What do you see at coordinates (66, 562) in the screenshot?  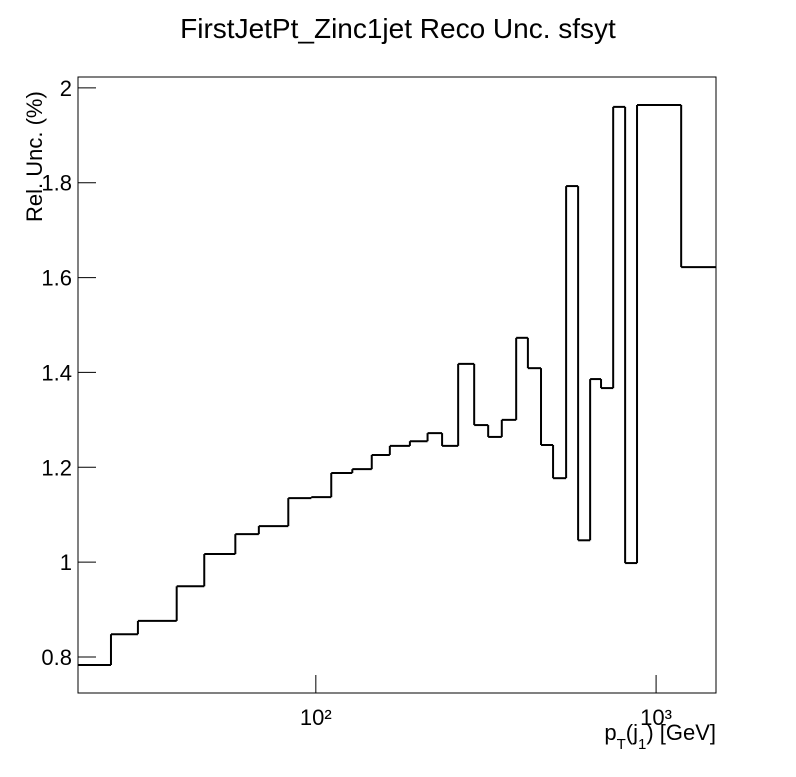 I see `y-tick-label: 1` at bounding box center [66, 562].